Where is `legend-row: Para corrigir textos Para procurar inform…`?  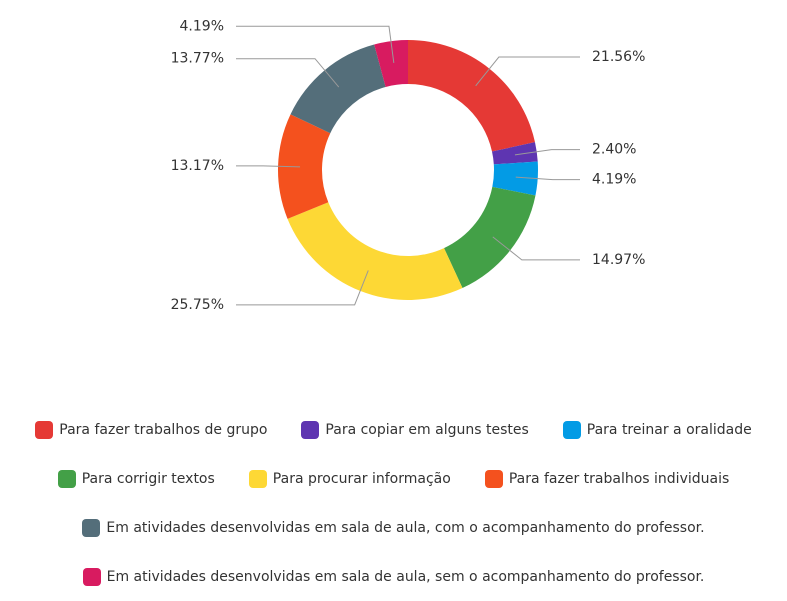 legend-row: Para corrigir textos Para procurar inform… is located at coordinates (393, 478).